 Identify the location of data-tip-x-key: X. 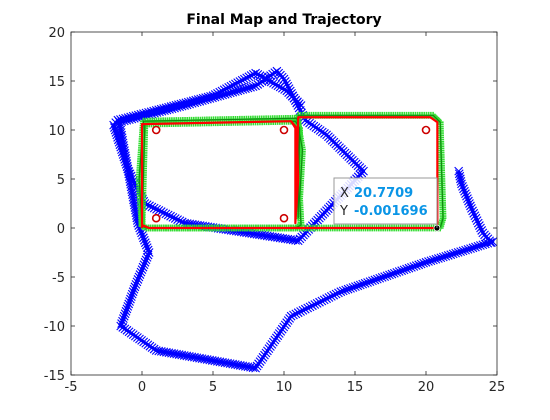
(344, 193).